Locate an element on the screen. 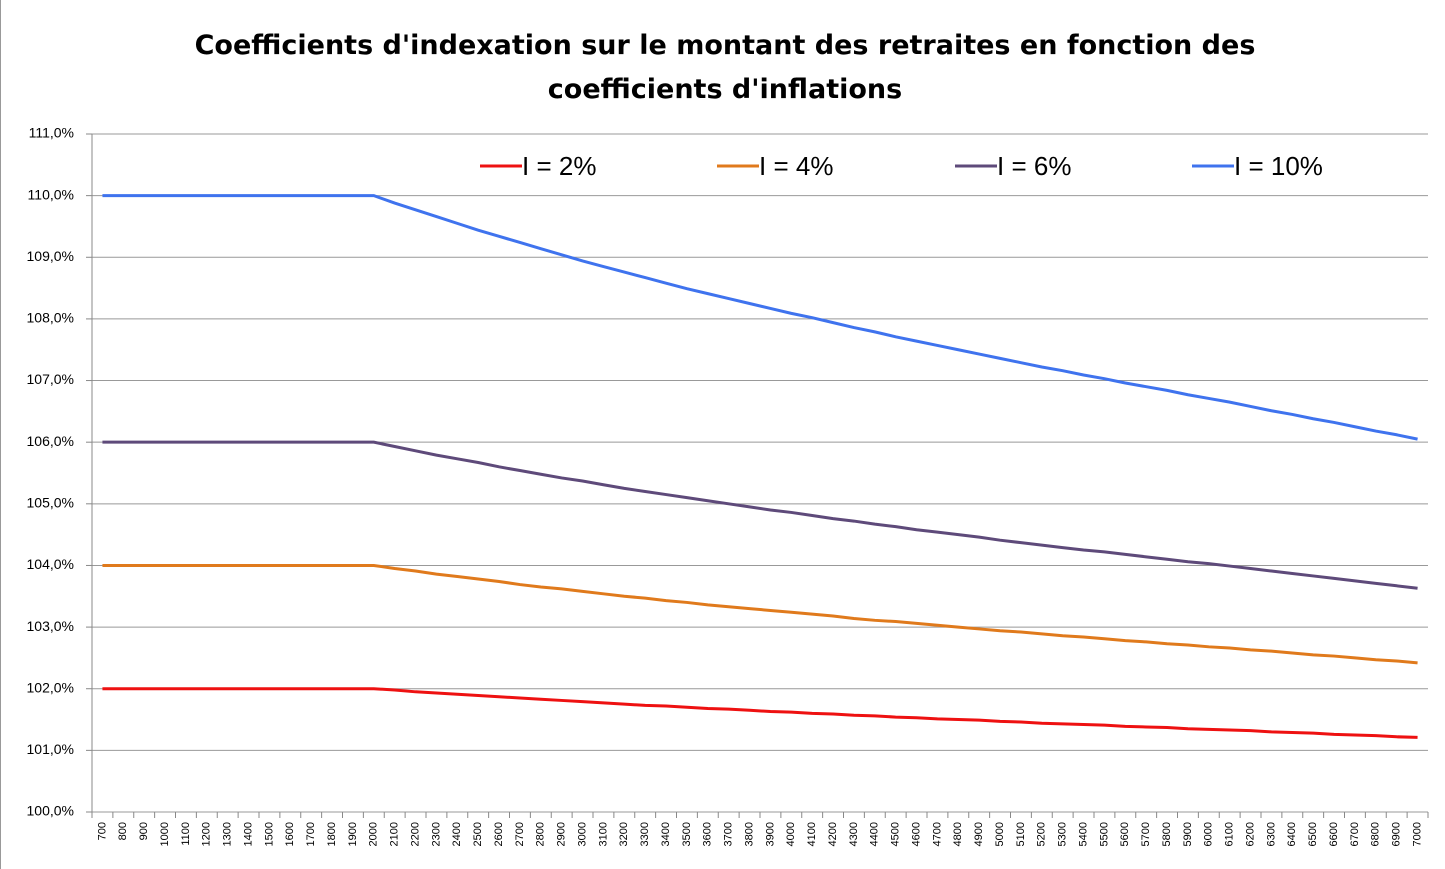  x-tick-label: 6400 is located at coordinates (1292, 834).